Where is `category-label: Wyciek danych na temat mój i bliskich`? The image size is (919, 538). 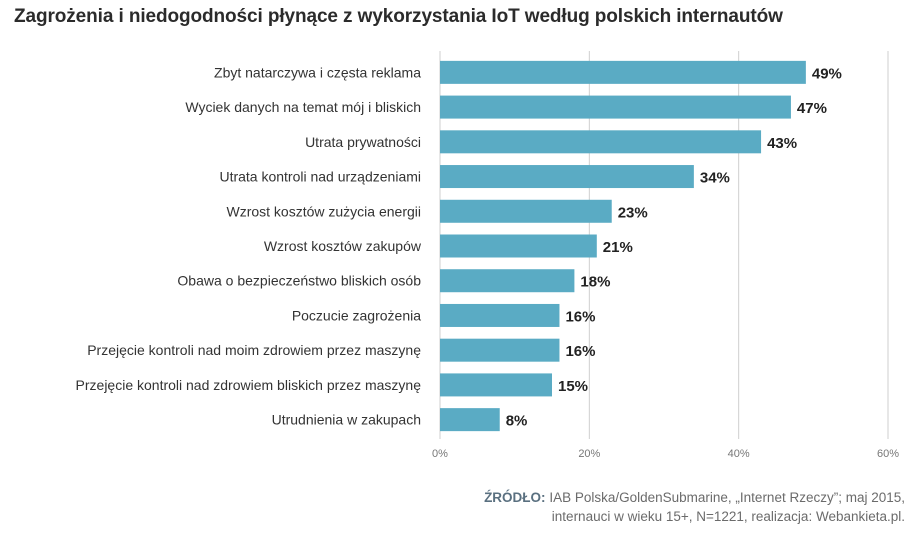
category-label: Wyciek danych na temat mój i bliskich is located at coordinates (303, 107).